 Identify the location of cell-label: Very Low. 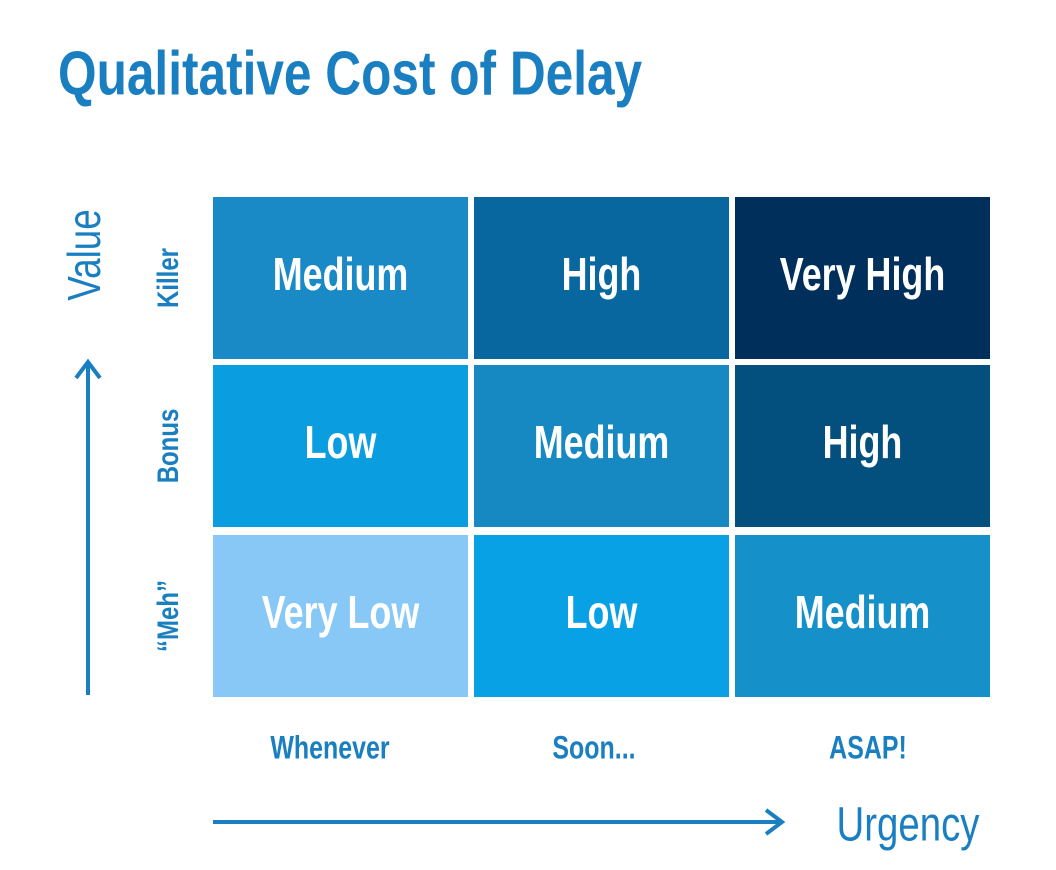
(341, 612).